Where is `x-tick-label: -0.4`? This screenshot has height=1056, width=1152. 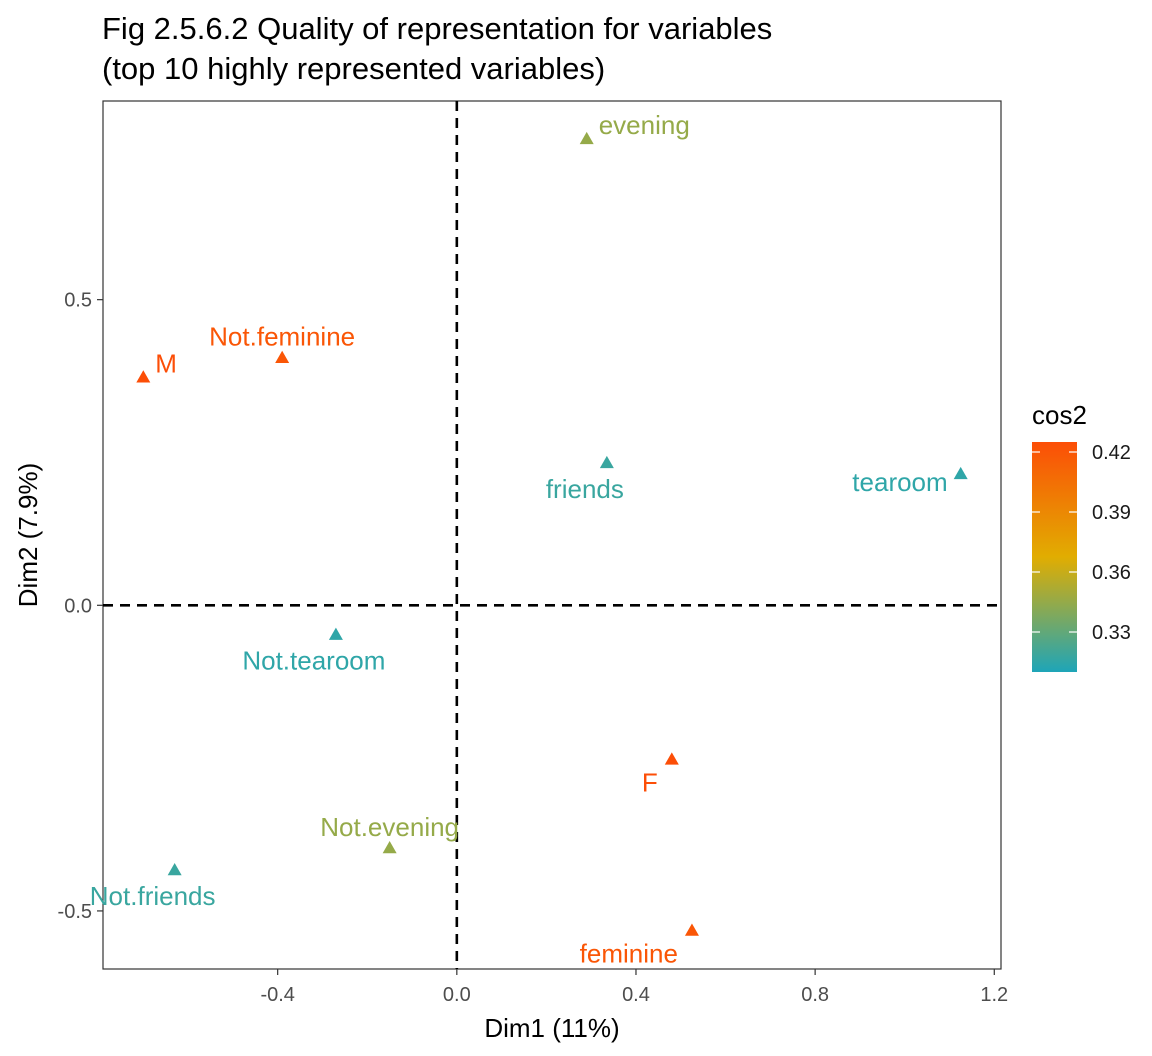 x-tick-label: -0.4 is located at coordinates (277, 995).